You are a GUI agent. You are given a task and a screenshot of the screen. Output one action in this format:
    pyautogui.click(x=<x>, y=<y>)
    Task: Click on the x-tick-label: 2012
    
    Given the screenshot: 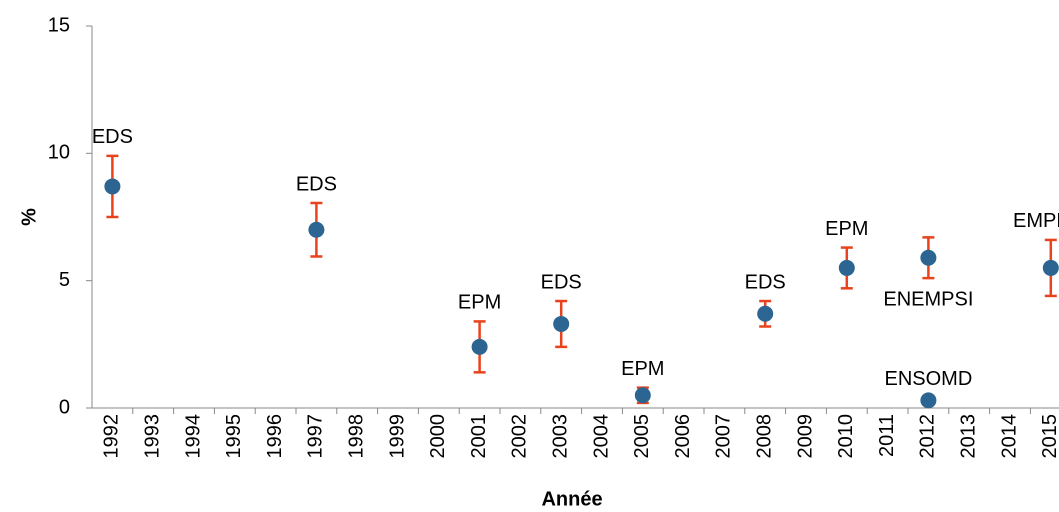 What is the action you would take?
    pyautogui.click(x=928, y=436)
    